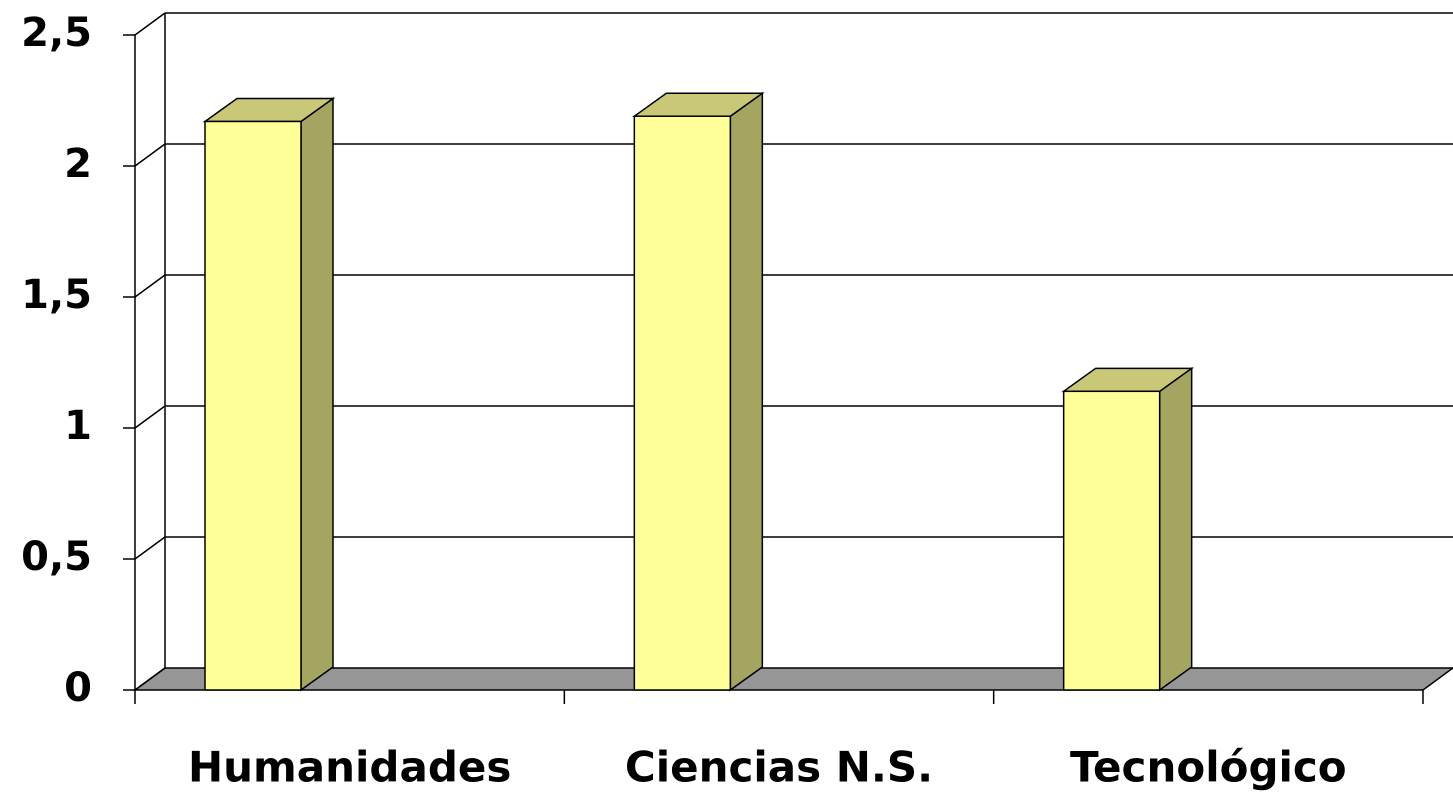  Describe the element at coordinates (78, 426) in the screenshot. I see `y-tick-label: 1` at that location.